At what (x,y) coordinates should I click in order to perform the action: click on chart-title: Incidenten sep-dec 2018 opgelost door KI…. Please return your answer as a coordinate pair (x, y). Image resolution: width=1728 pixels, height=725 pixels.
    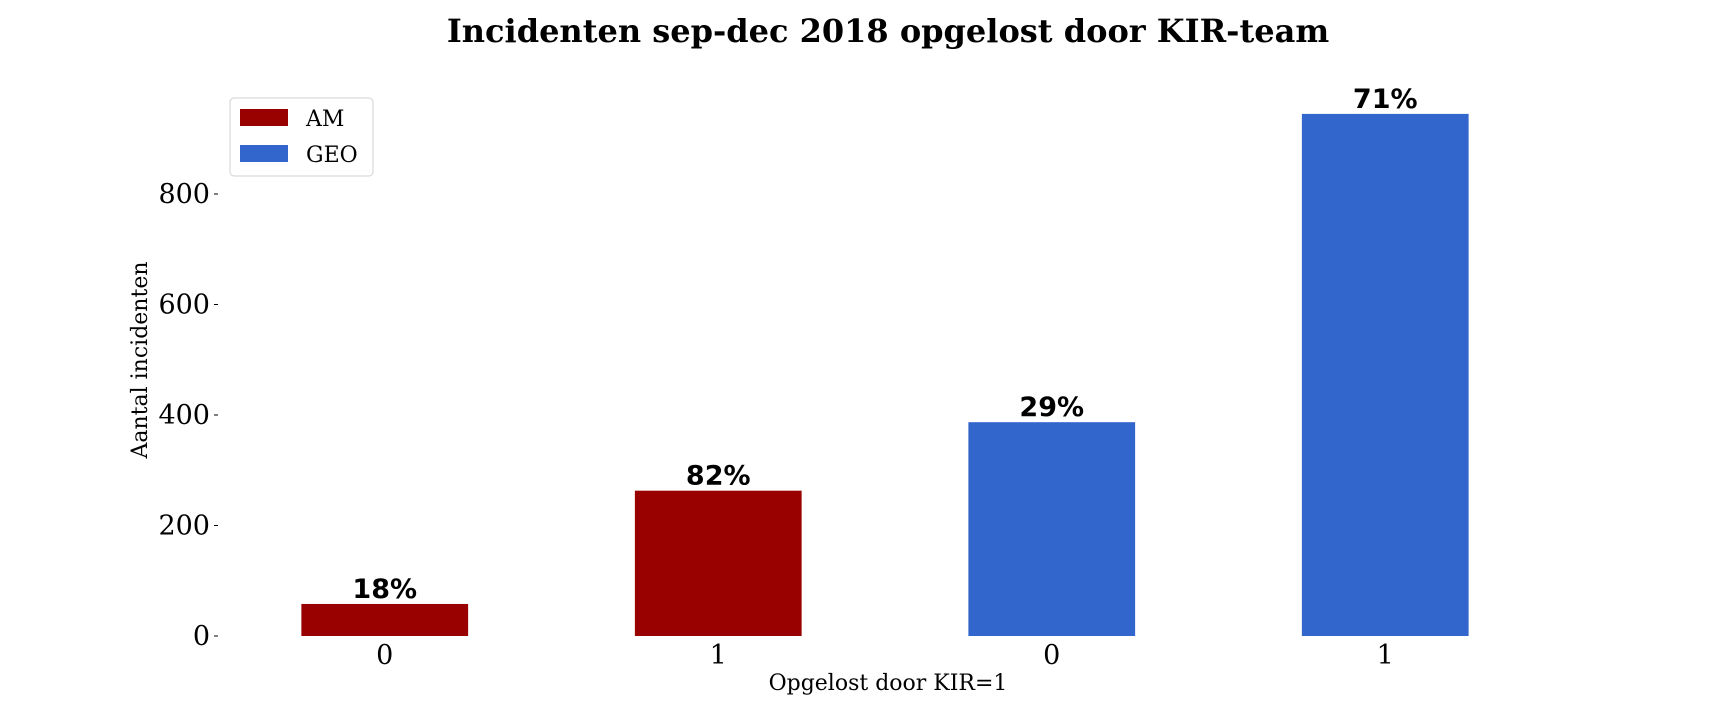
    Looking at the image, I should click on (888, 31).